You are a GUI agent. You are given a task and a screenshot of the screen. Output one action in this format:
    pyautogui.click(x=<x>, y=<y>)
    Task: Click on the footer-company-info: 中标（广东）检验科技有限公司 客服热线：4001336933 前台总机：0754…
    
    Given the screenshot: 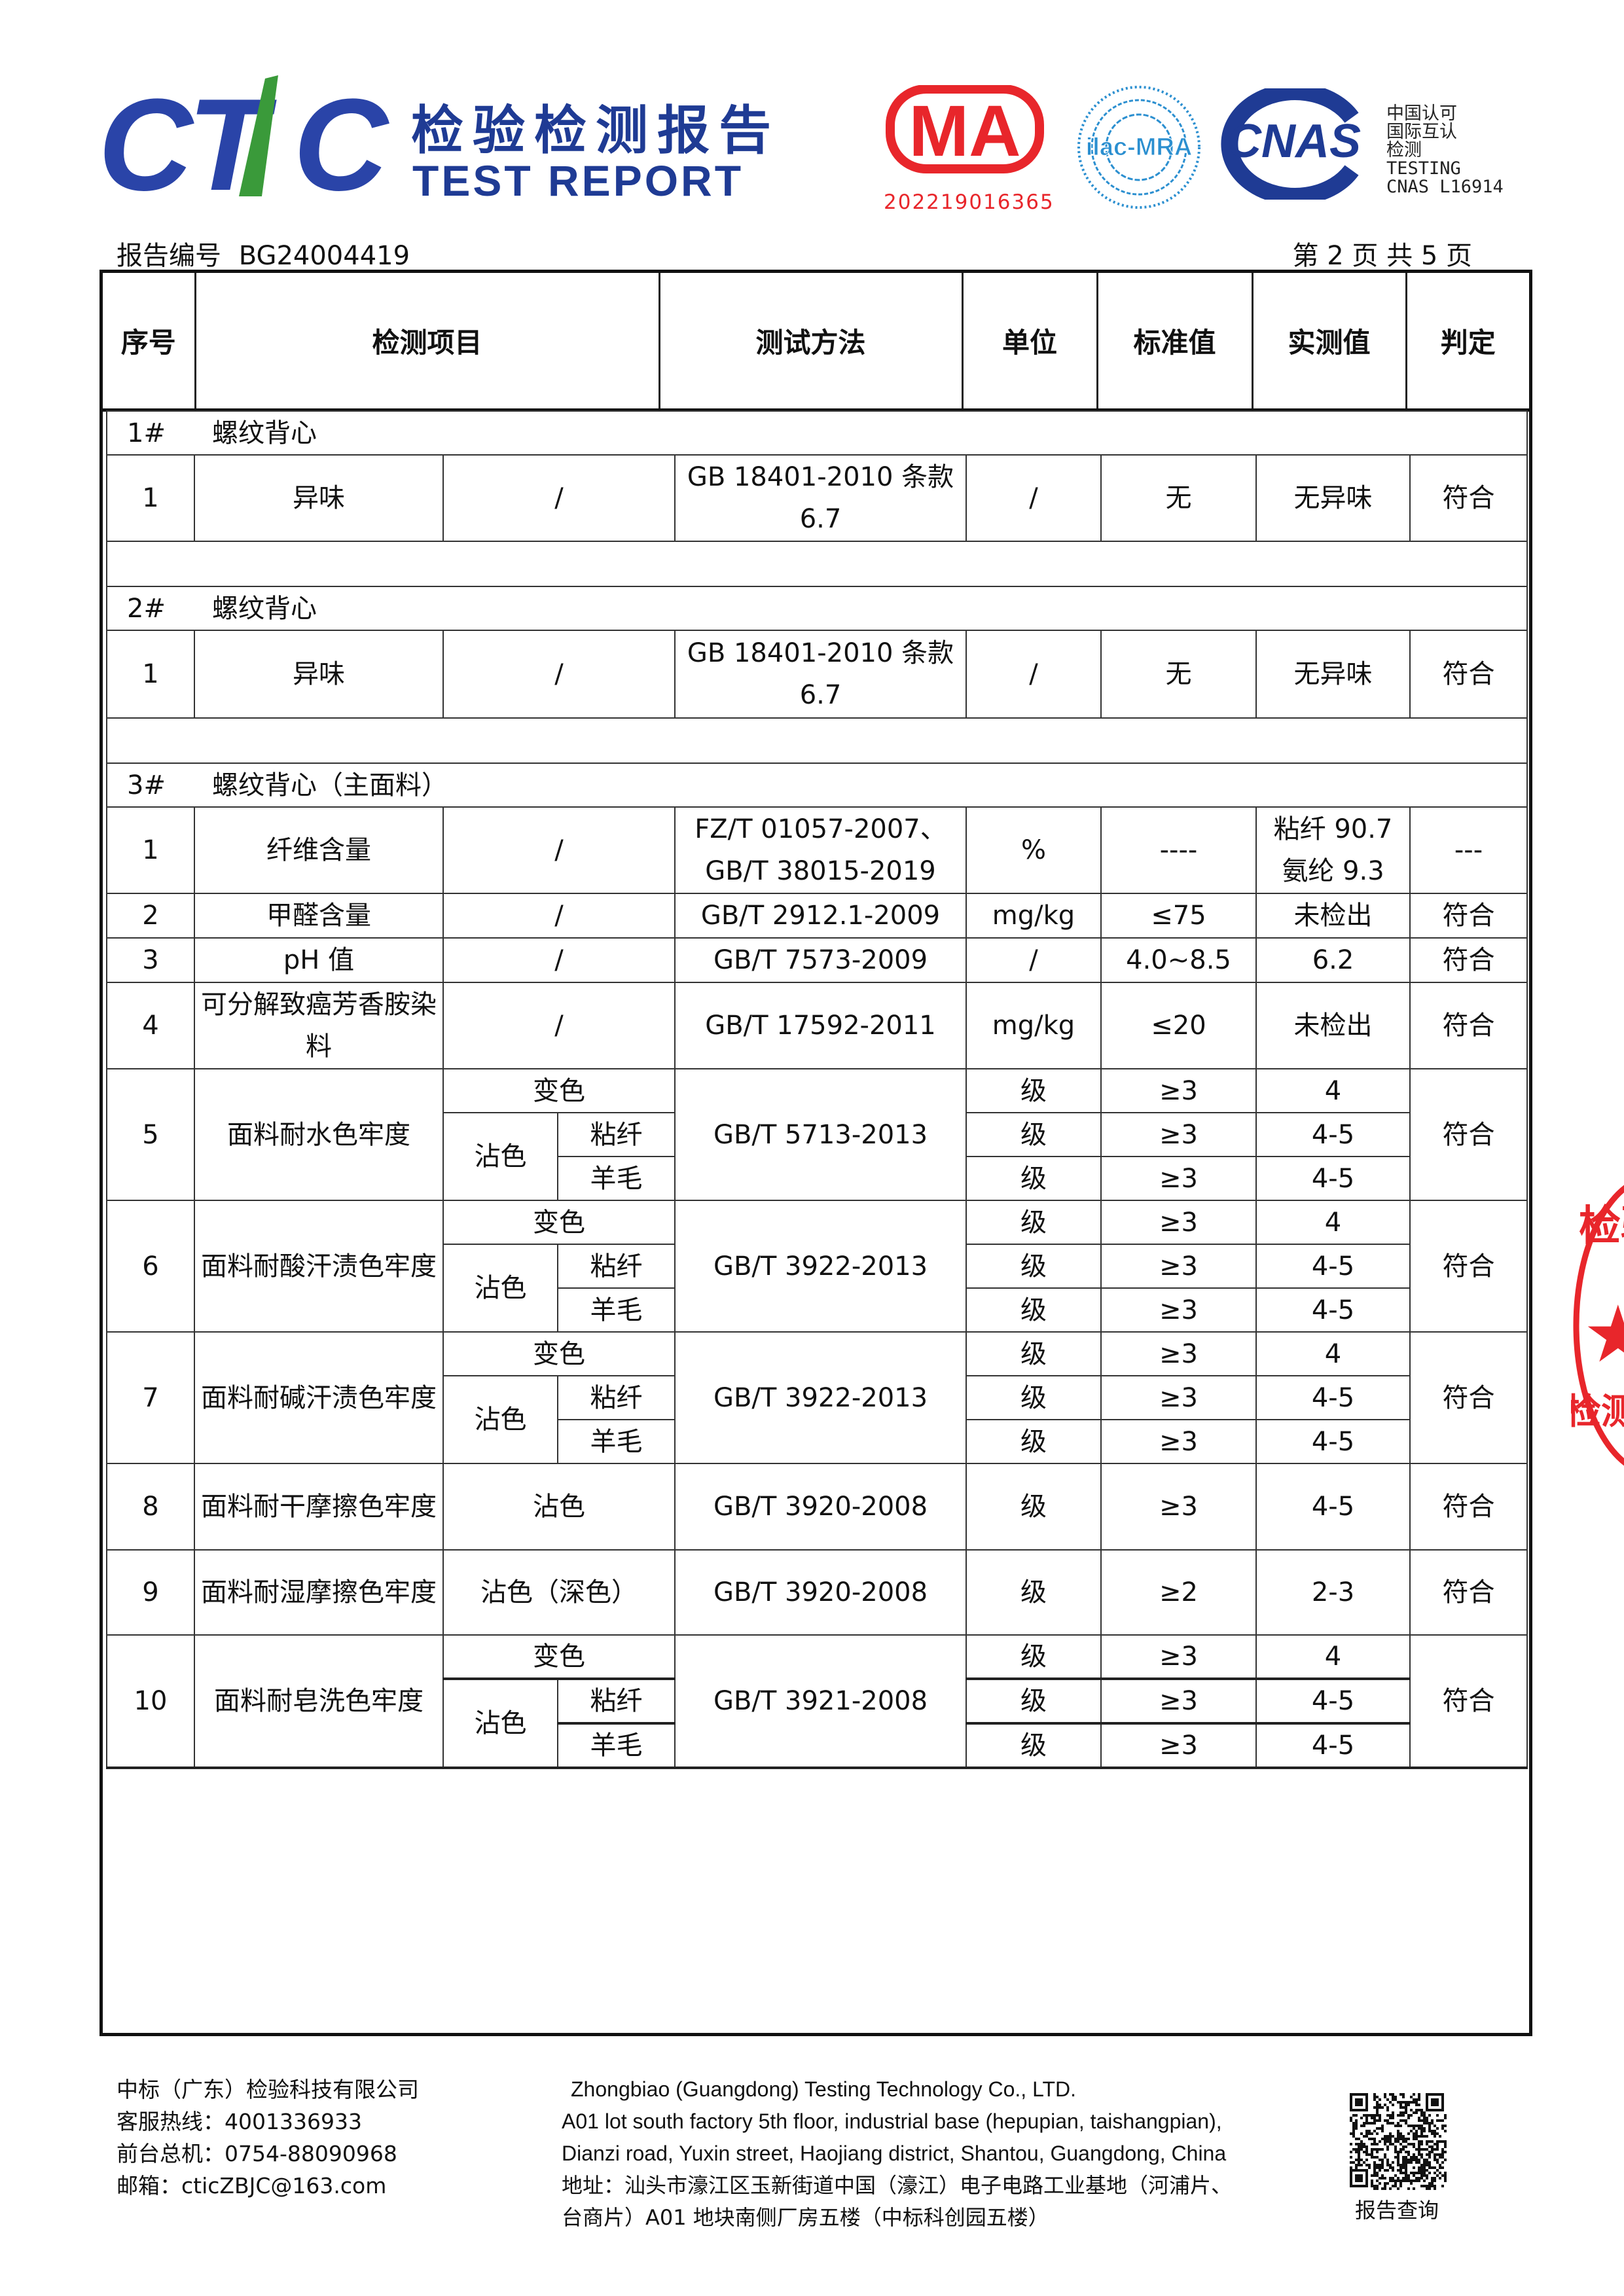 What is the action you would take?
    pyautogui.click(x=268, y=2137)
    